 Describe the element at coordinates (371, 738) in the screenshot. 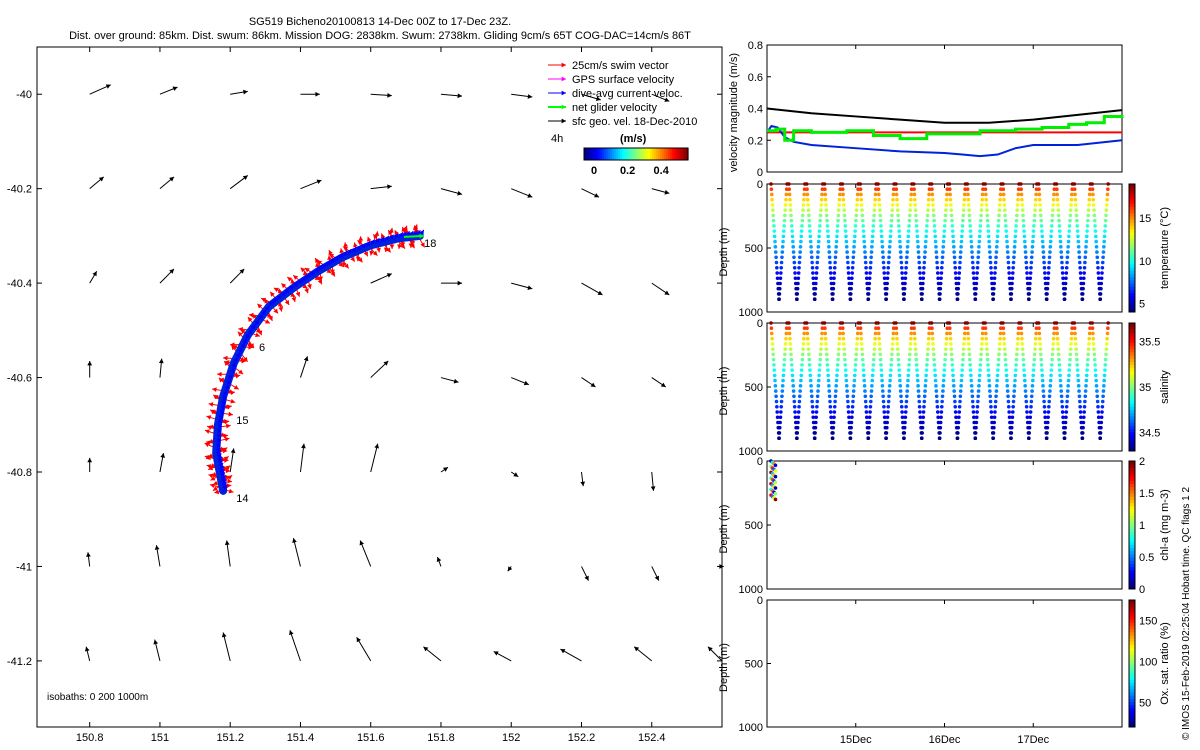

I see `map-xtick-label: 151.6` at that location.